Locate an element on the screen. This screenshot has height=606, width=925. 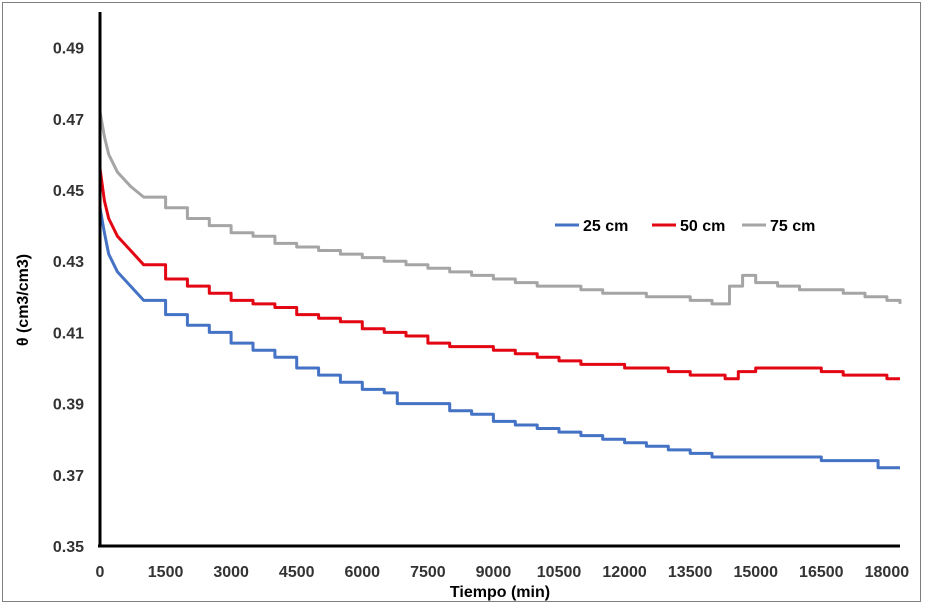
legend: 25 cm 50 cm 75 cm is located at coordinates (685, 226).